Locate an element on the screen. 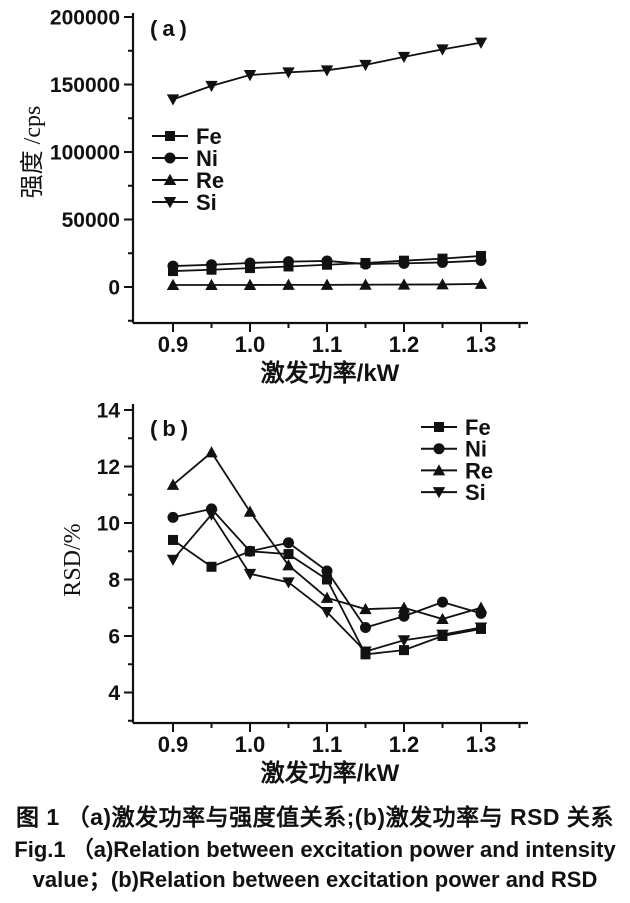 The width and height of the screenshot is (630, 903). y-tick-label: 6 is located at coordinates (114, 637).